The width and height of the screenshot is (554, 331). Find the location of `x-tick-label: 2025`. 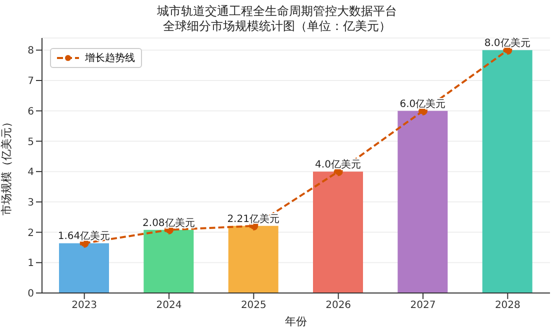

x-tick-label: 2025 is located at coordinates (253, 306).